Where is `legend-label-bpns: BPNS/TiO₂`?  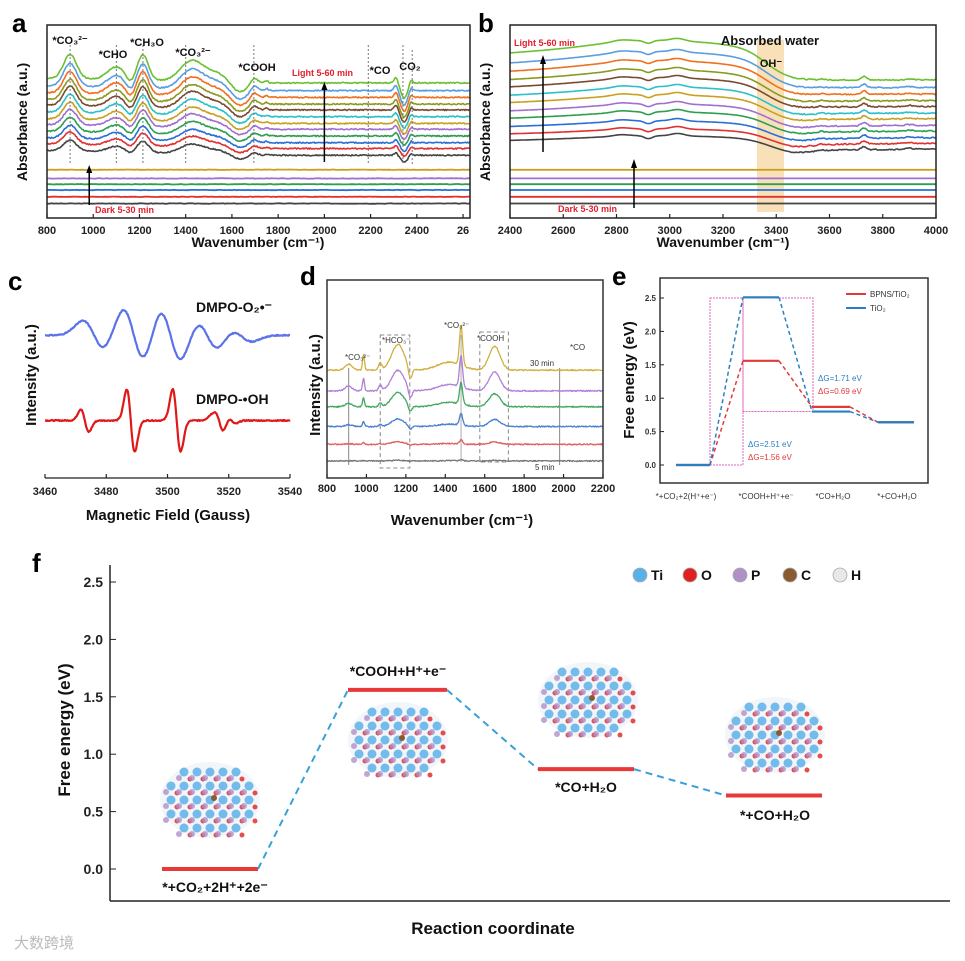 legend-label-bpns: BPNS/TiO₂ is located at coordinates (890, 294).